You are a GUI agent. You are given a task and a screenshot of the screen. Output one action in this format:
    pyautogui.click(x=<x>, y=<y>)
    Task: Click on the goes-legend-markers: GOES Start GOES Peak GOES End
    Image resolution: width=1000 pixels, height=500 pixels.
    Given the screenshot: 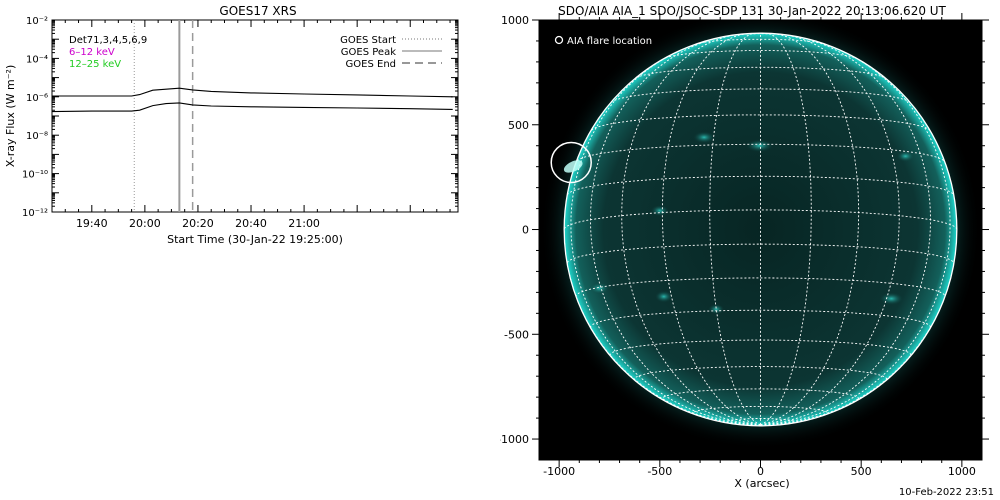 What is the action you would take?
    pyautogui.click(x=391, y=52)
    